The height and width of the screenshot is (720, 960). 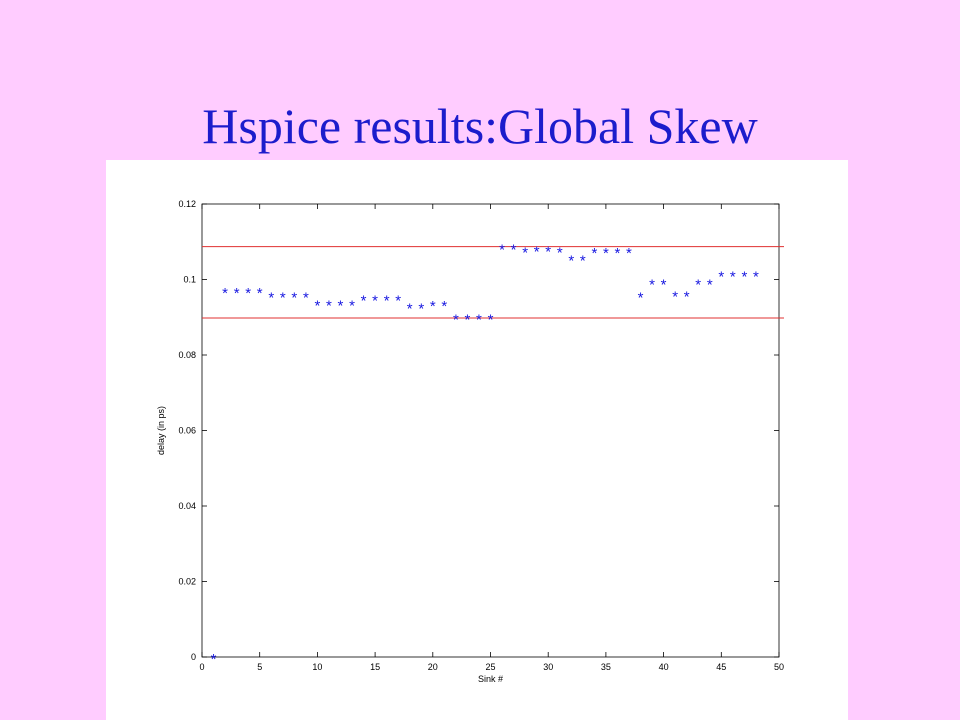 I want to click on y-tick-label: 0.1, so click(x=189, y=280).